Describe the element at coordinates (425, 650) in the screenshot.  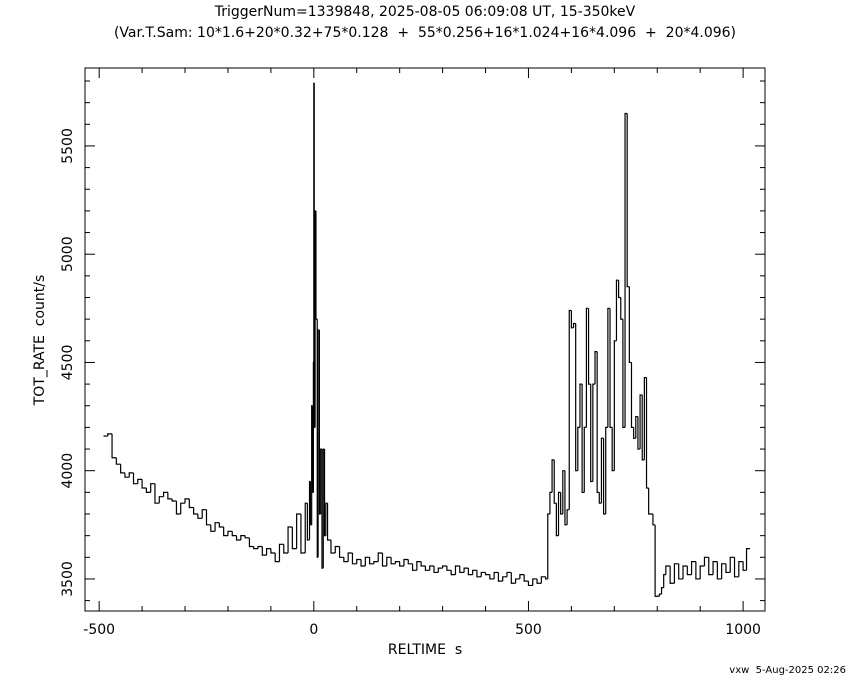
I see `x-axis-label: RELTIME s` at that location.